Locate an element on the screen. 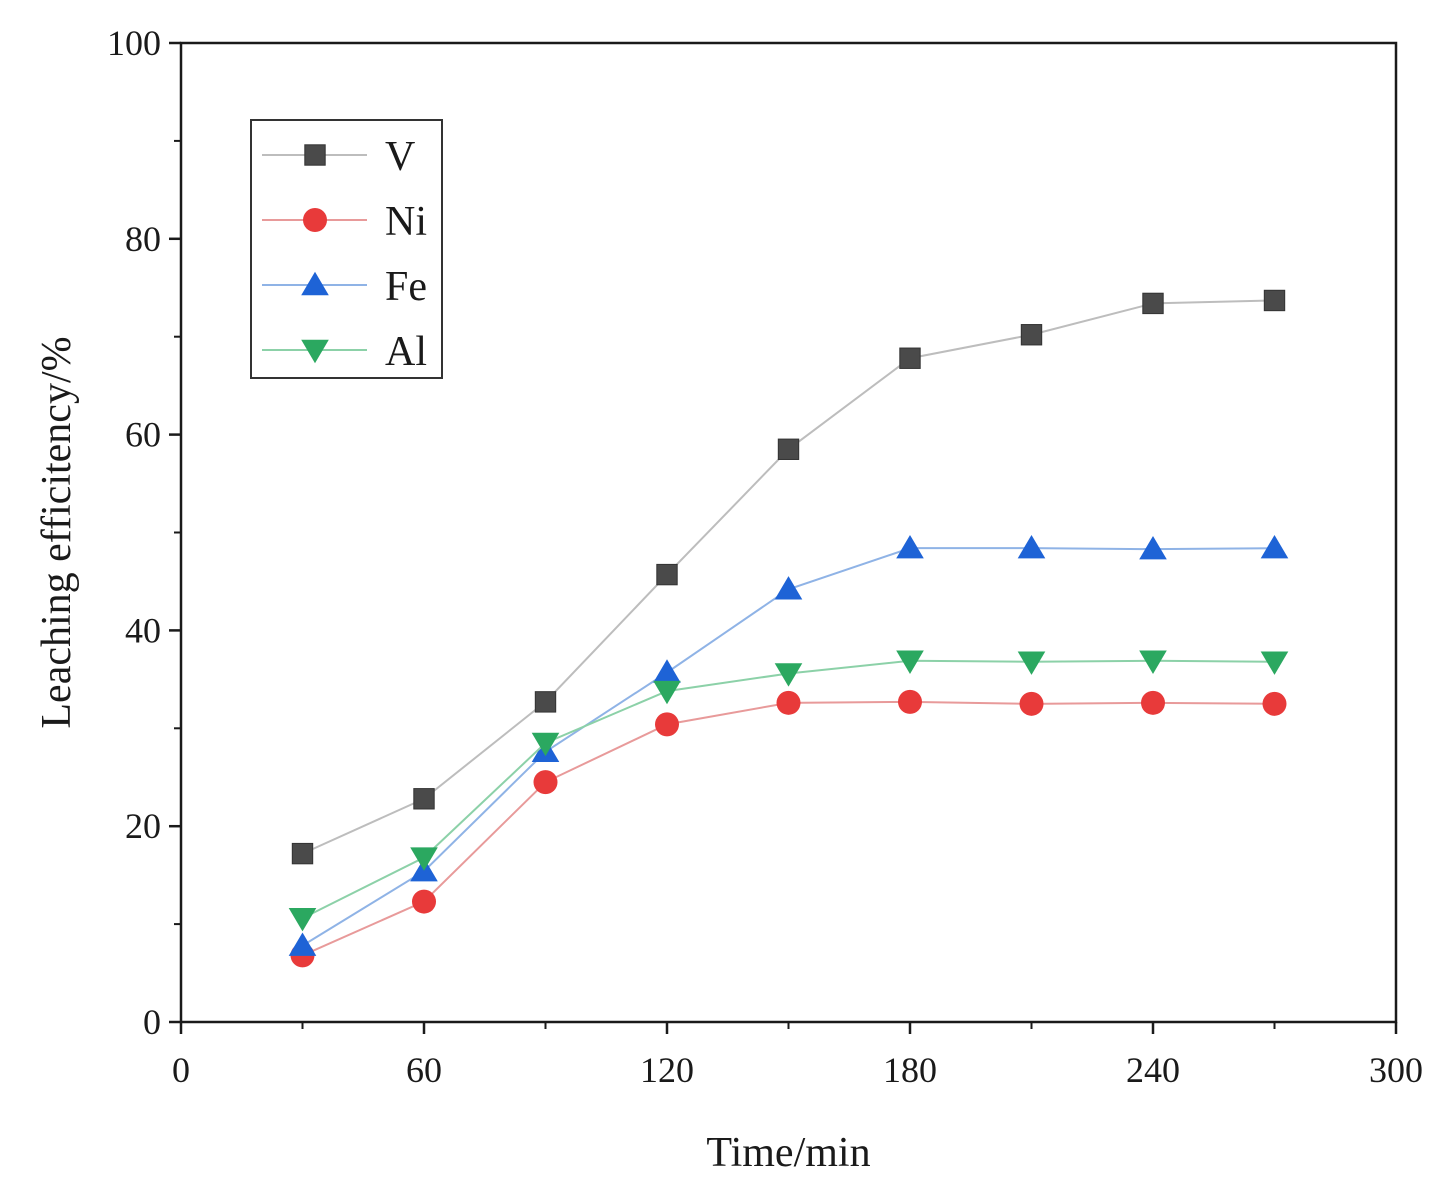 The width and height of the screenshot is (1437, 1199). y-tick-label: 20 is located at coordinates (143, 826).